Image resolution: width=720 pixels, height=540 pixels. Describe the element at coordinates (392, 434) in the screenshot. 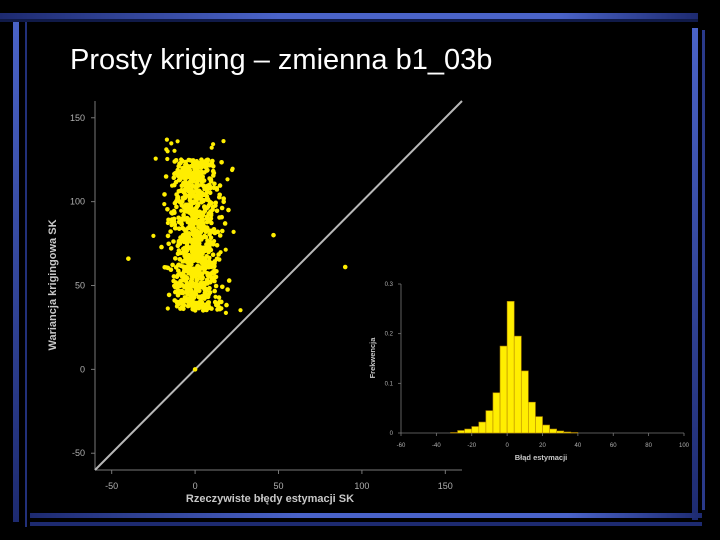

I see `histogram-y-tick-label: 0` at that location.